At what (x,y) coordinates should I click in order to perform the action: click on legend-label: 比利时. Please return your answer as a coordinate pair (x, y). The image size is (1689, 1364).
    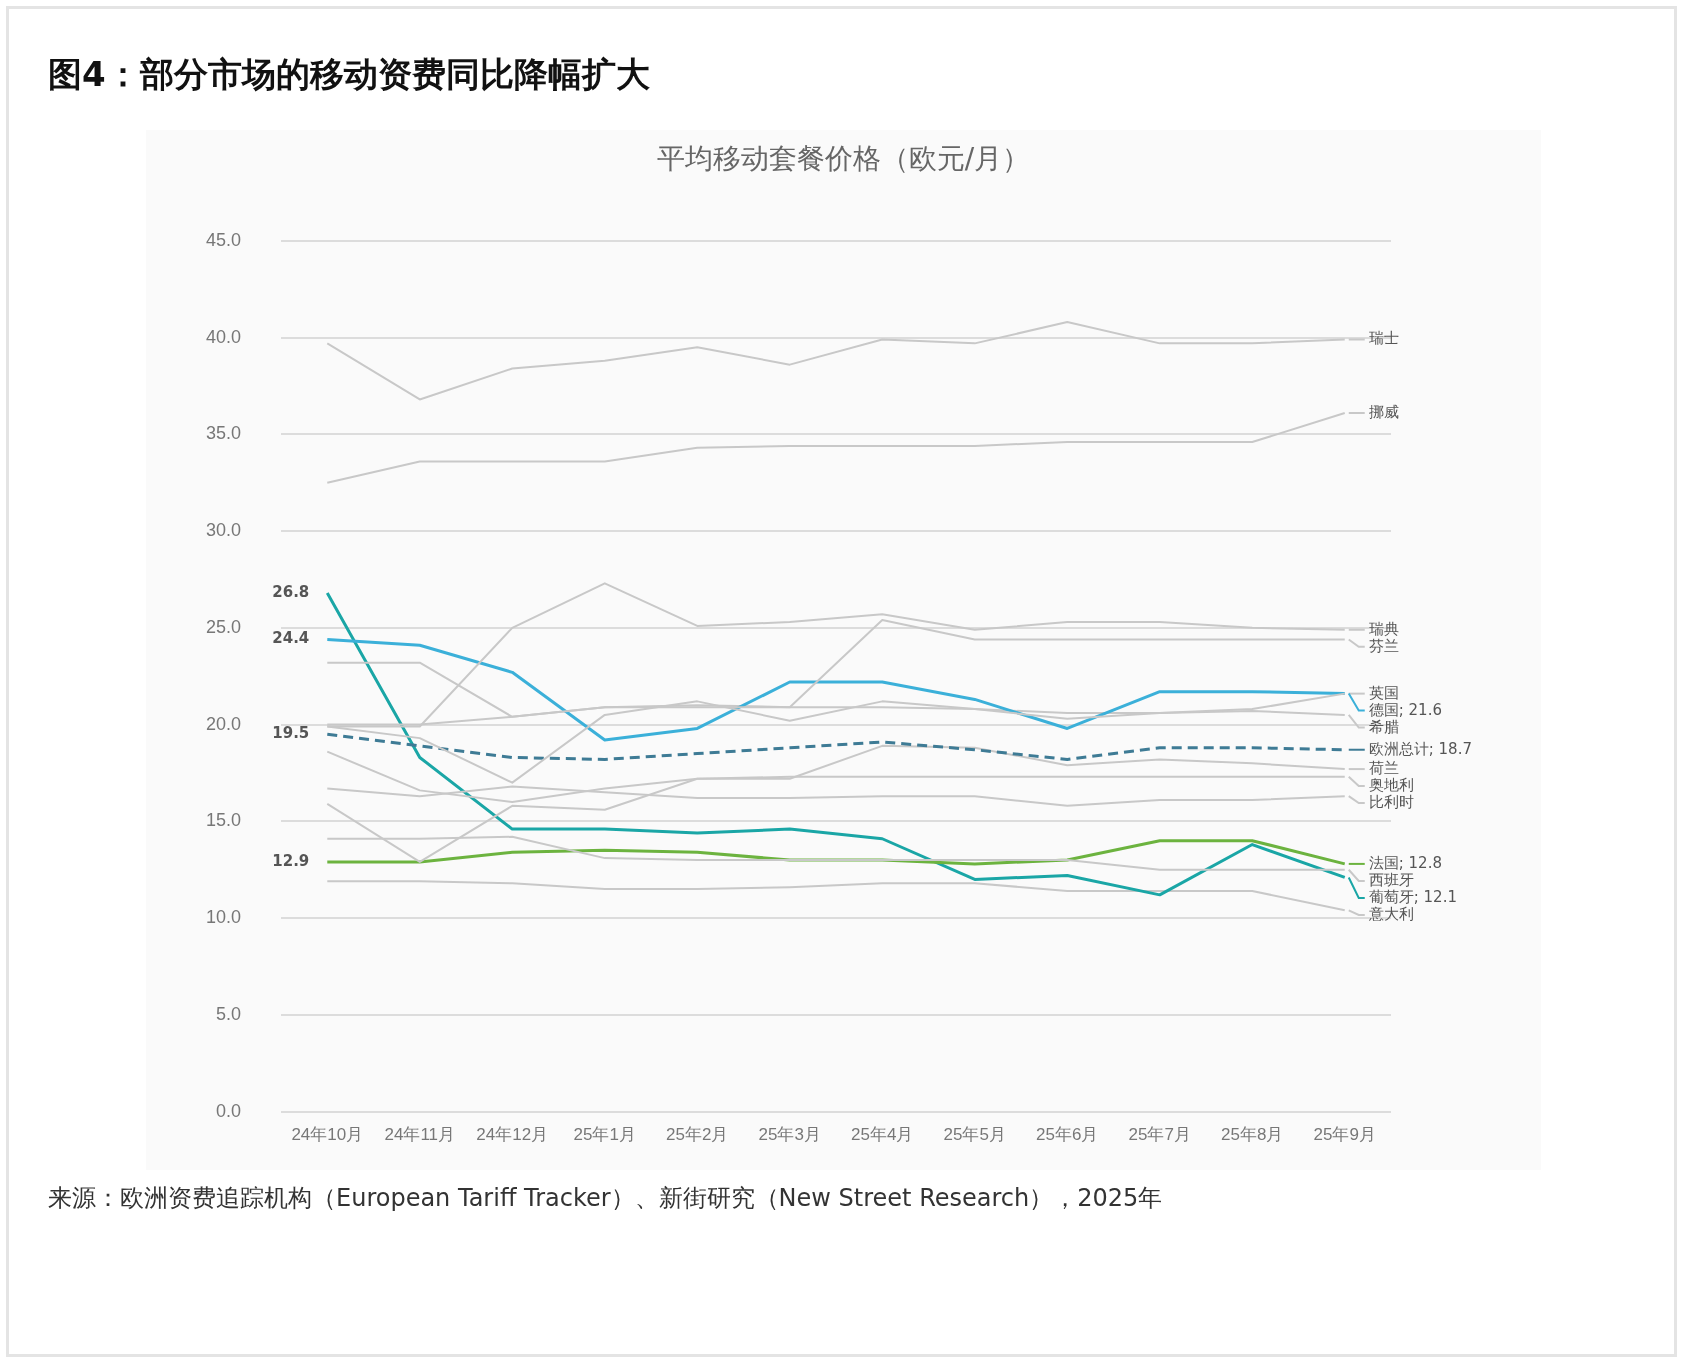
    Looking at the image, I should click on (1391, 801).